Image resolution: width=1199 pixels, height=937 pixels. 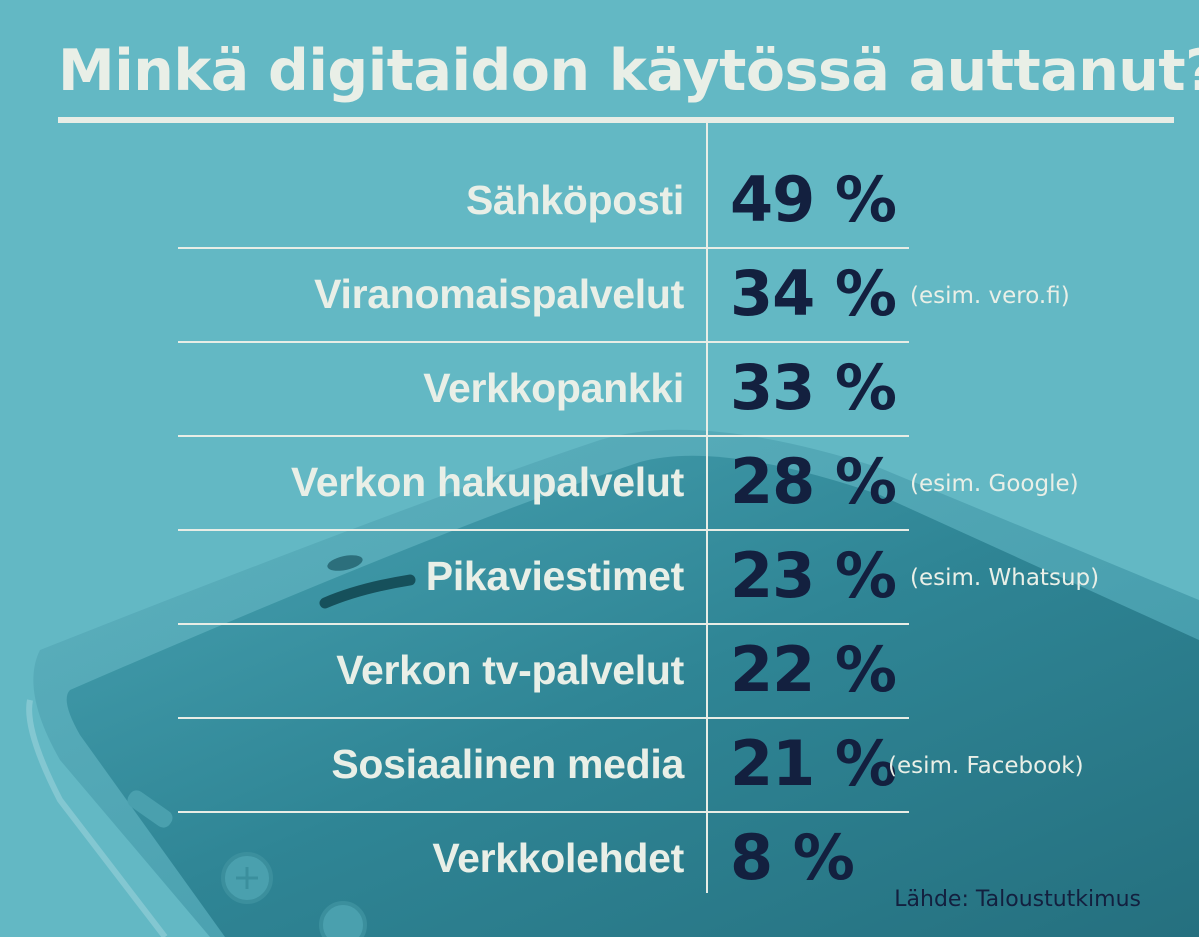 I want to click on table-row: Verkkolehdet 8 %, so click(x=599, y=860).